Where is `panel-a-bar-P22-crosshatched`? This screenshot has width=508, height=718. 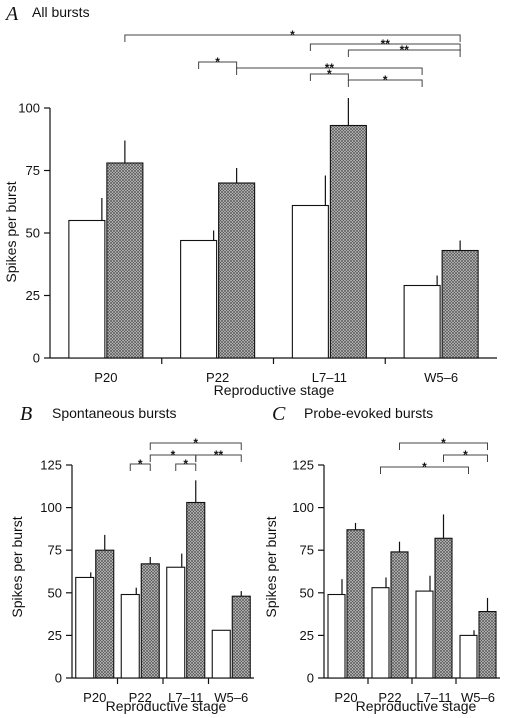
panel-a-bar-P22-crosshatched is located at coordinates (237, 270).